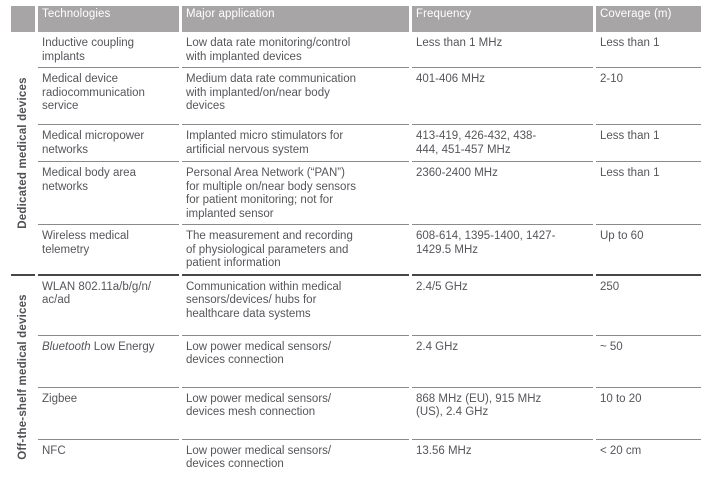 The height and width of the screenshot is (478, 711). What do you see at coordinates (502, 19) in the screenshot?
I see `column-header-frequency: Frequency` at bounding box center [502, 19].